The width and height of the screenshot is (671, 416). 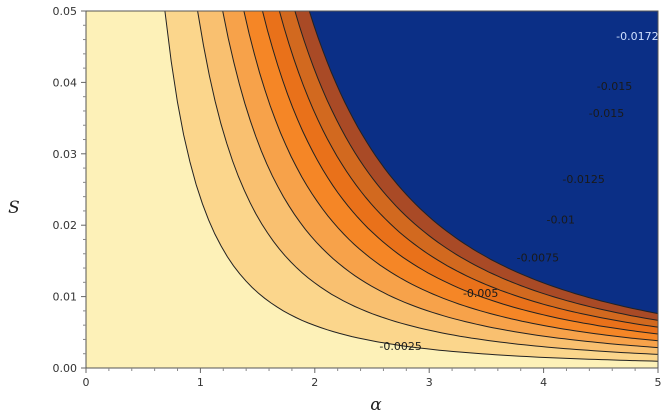 I want to click on contour-label-2: -0.005, so click(x=480, y=293).